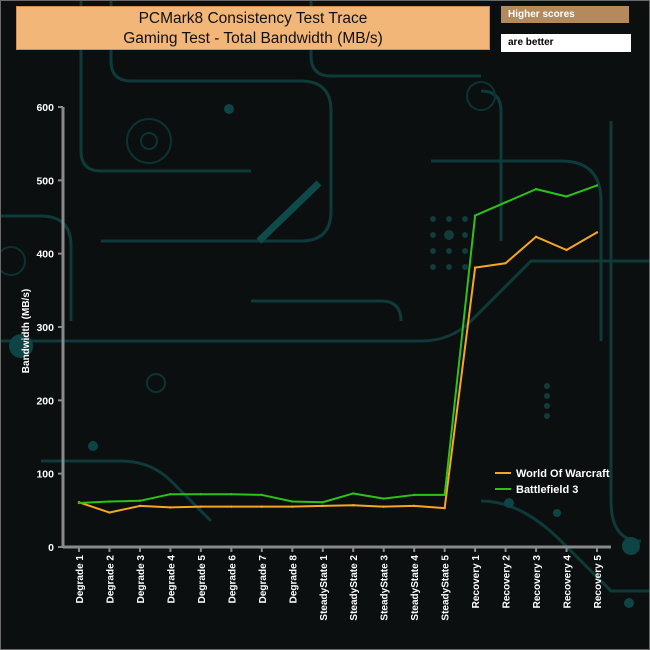 The image size is (650, 650). I want to click on y-tick-labels: 0 100 200 300 400 500 600, so click(49, 328).